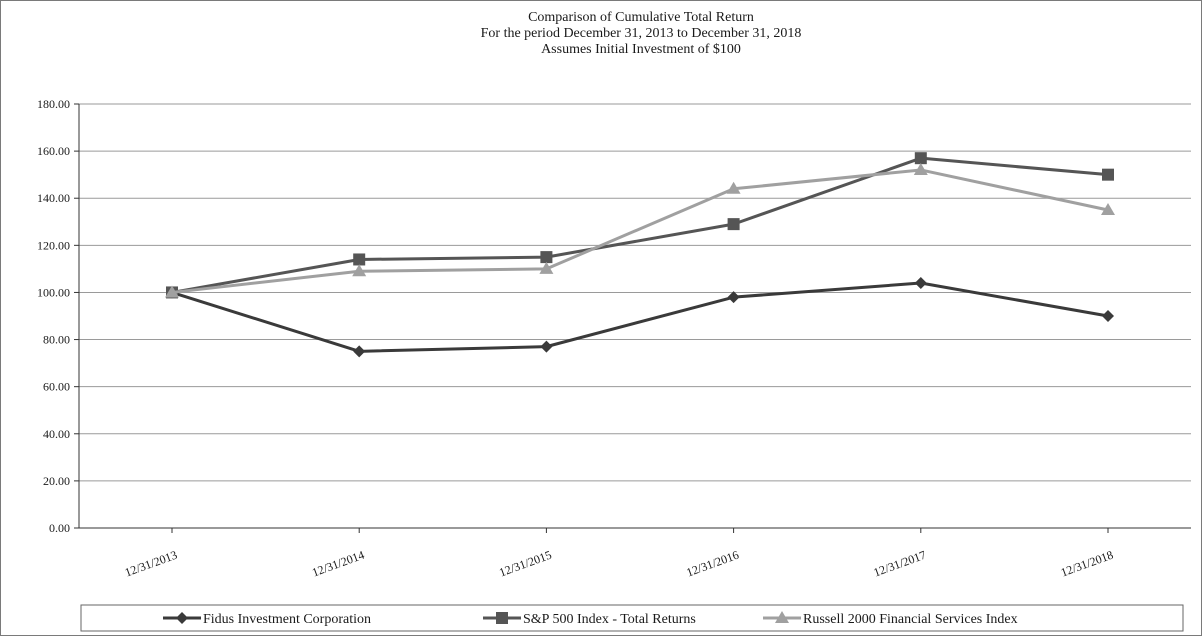 Image resolution: width=1202 pixels, height=636 pixels. I want to click on y-tick-label: 100.00, so click(53, 292).